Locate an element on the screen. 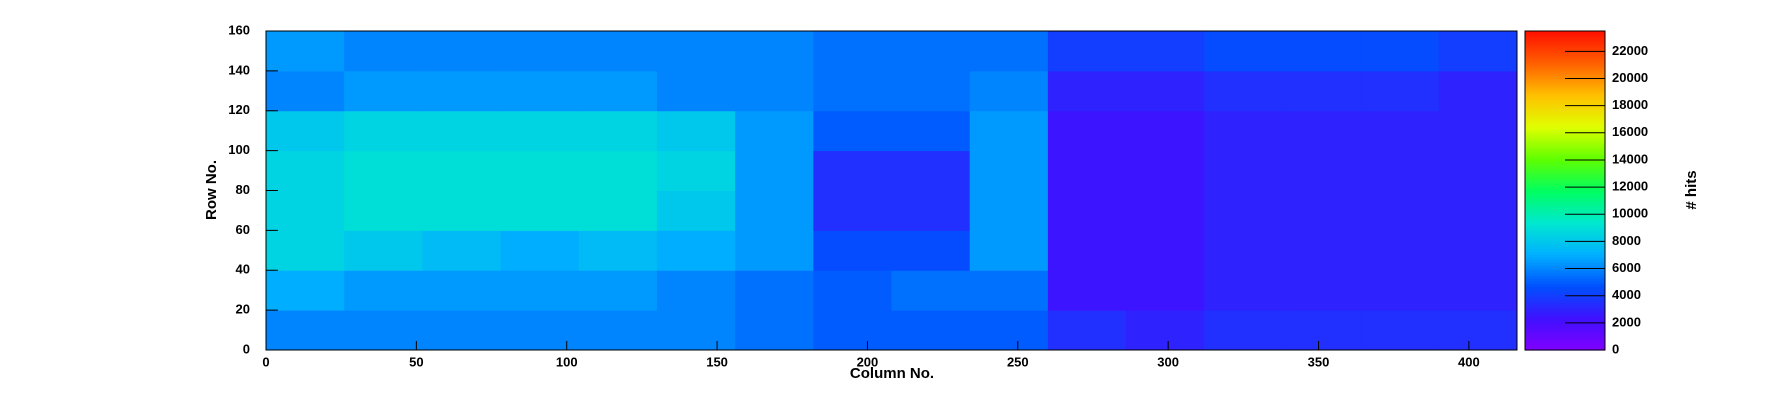 The height and width of the screenshot is (412, 1784). colorbar is located at coordinates (1565, 191).